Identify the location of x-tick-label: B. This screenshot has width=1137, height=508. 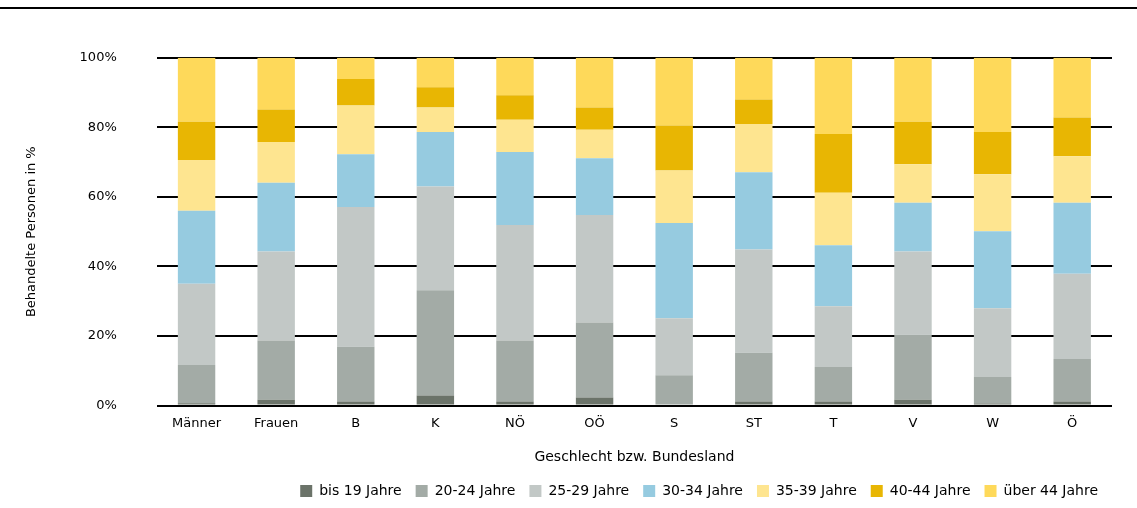
(356, 422).